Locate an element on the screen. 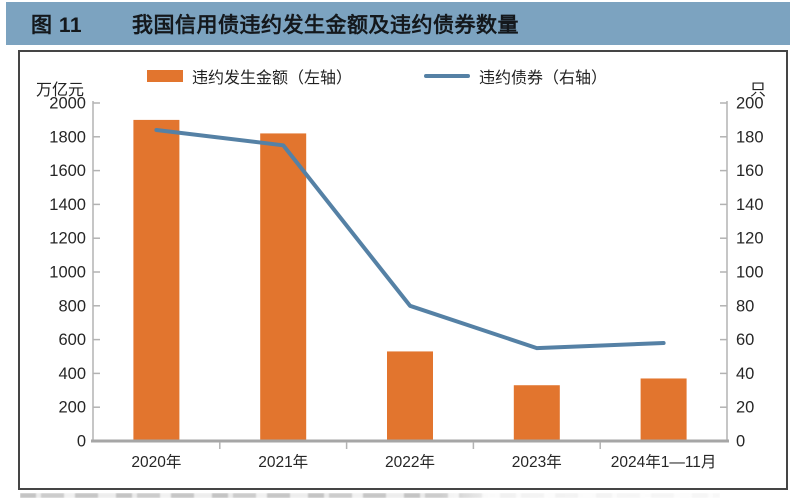  x-axis-category-label: 2022年 is located at coordinates (410, 462).